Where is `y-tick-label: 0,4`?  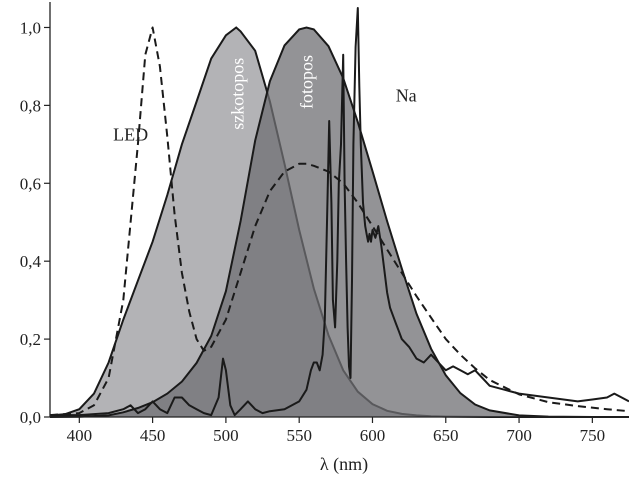
y-tick-label: 0,4 is located at coordinates (31, 261).